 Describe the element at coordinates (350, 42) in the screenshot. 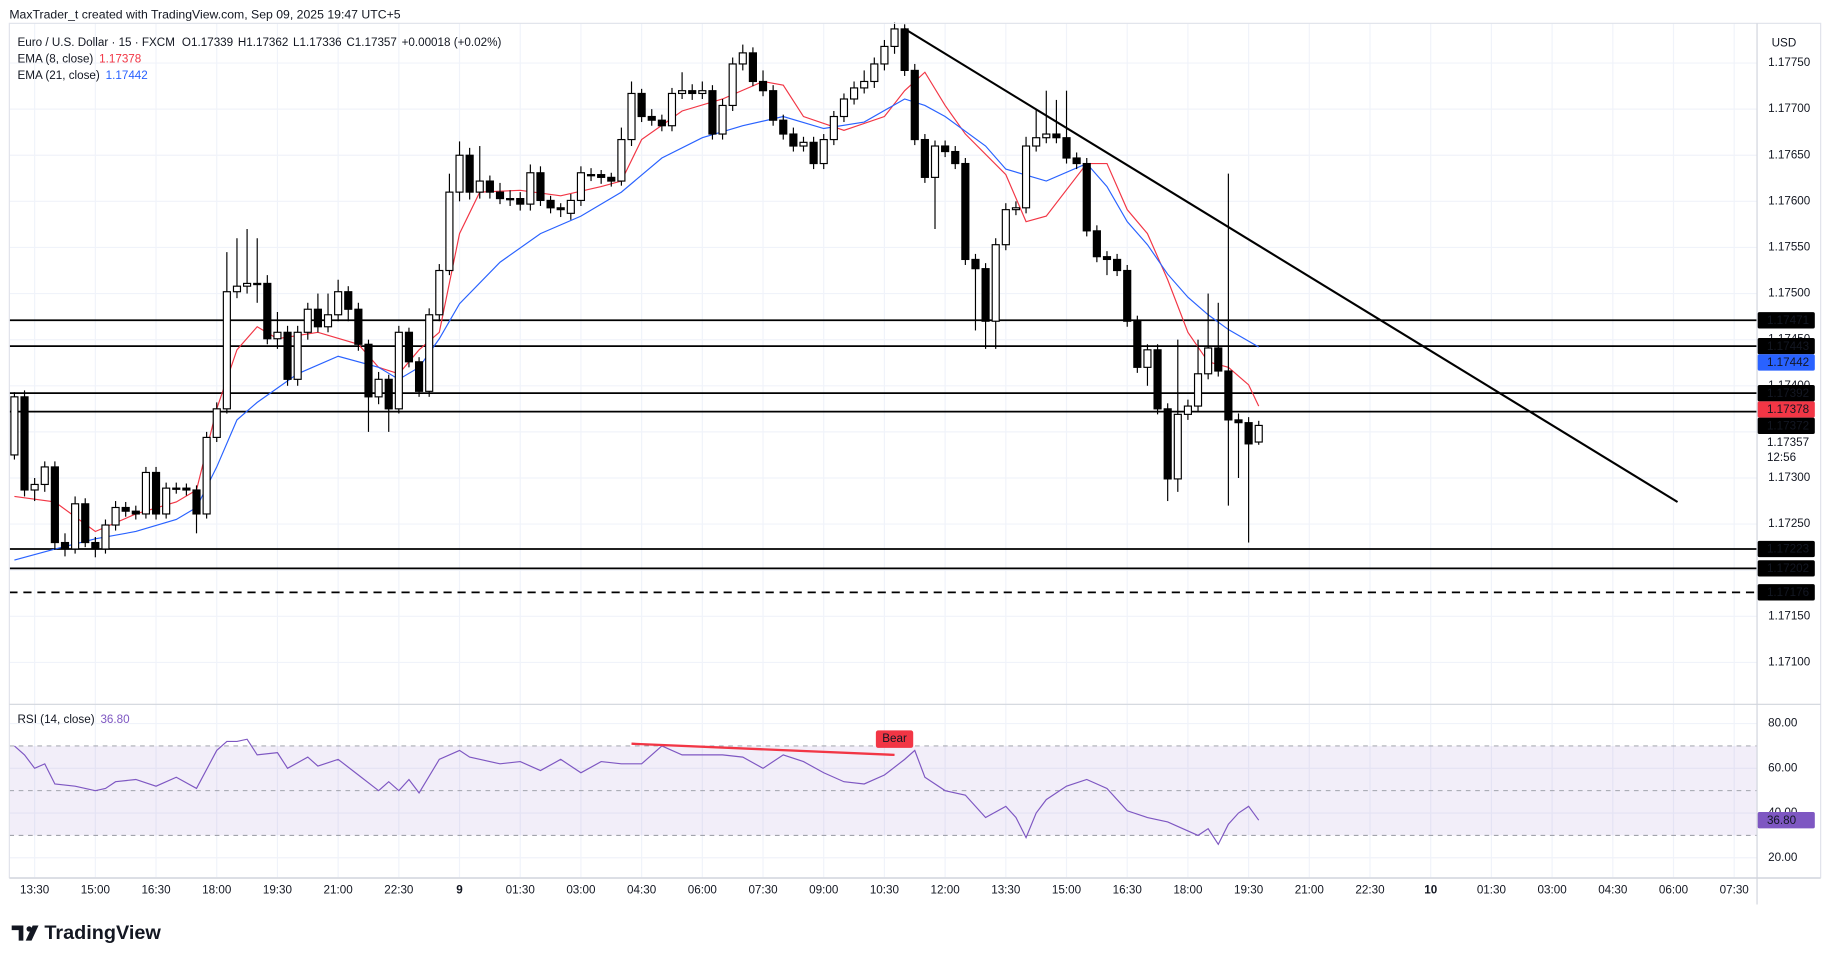

I see `ohlc-label: C` at that location.